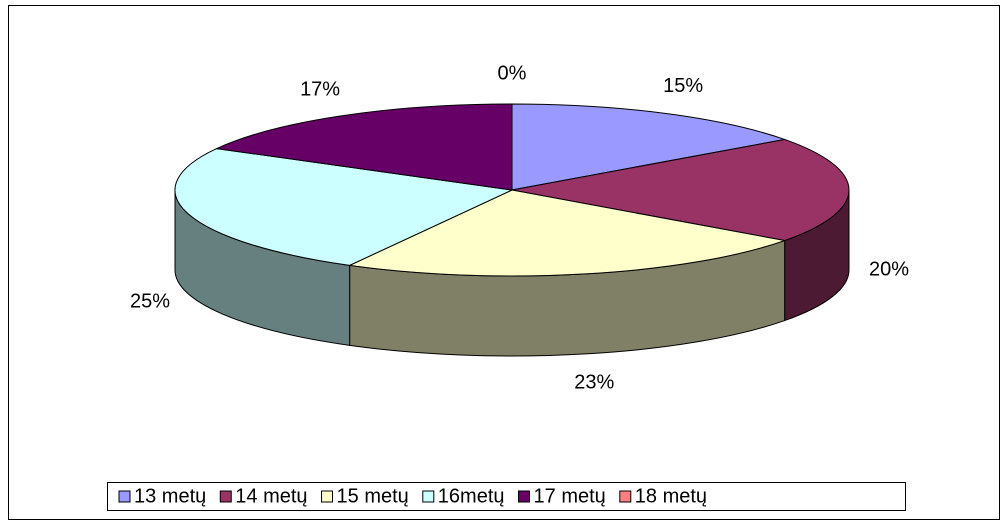  What do you see at coordinates (889, 269) in the screenshot?
I see `data-label: 20%` at bounding box center [889, 269].